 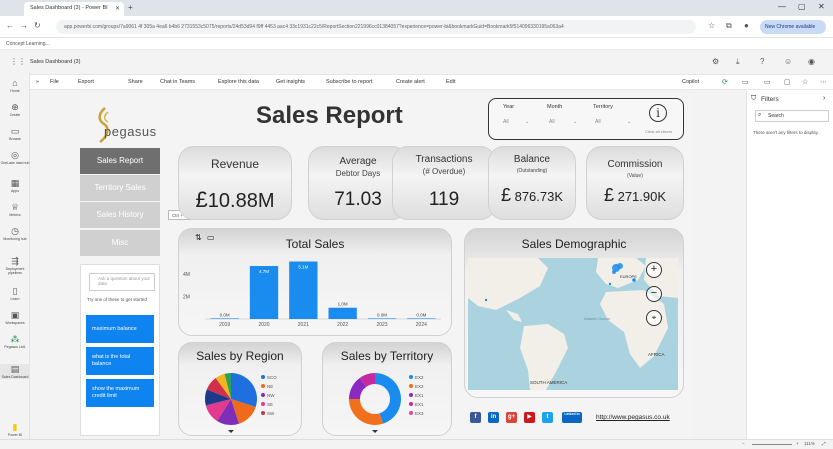 I want to click on territory-dropdown-icon: ⌄, so click(x=629, y=122).